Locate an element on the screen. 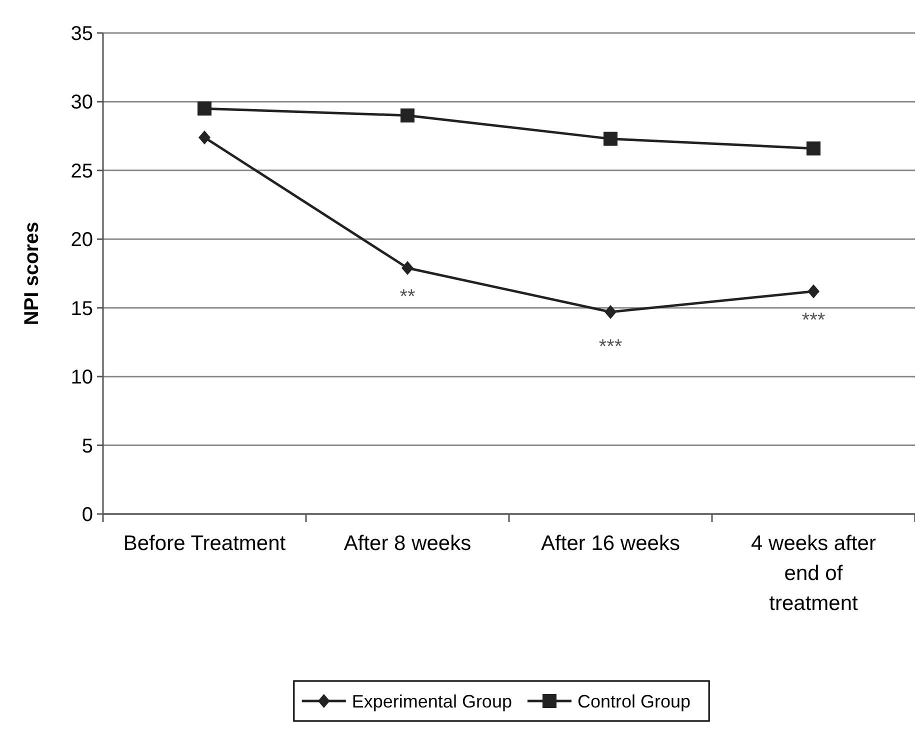  x-tick-label: Before Treatment is located at coordinates (204, 543).